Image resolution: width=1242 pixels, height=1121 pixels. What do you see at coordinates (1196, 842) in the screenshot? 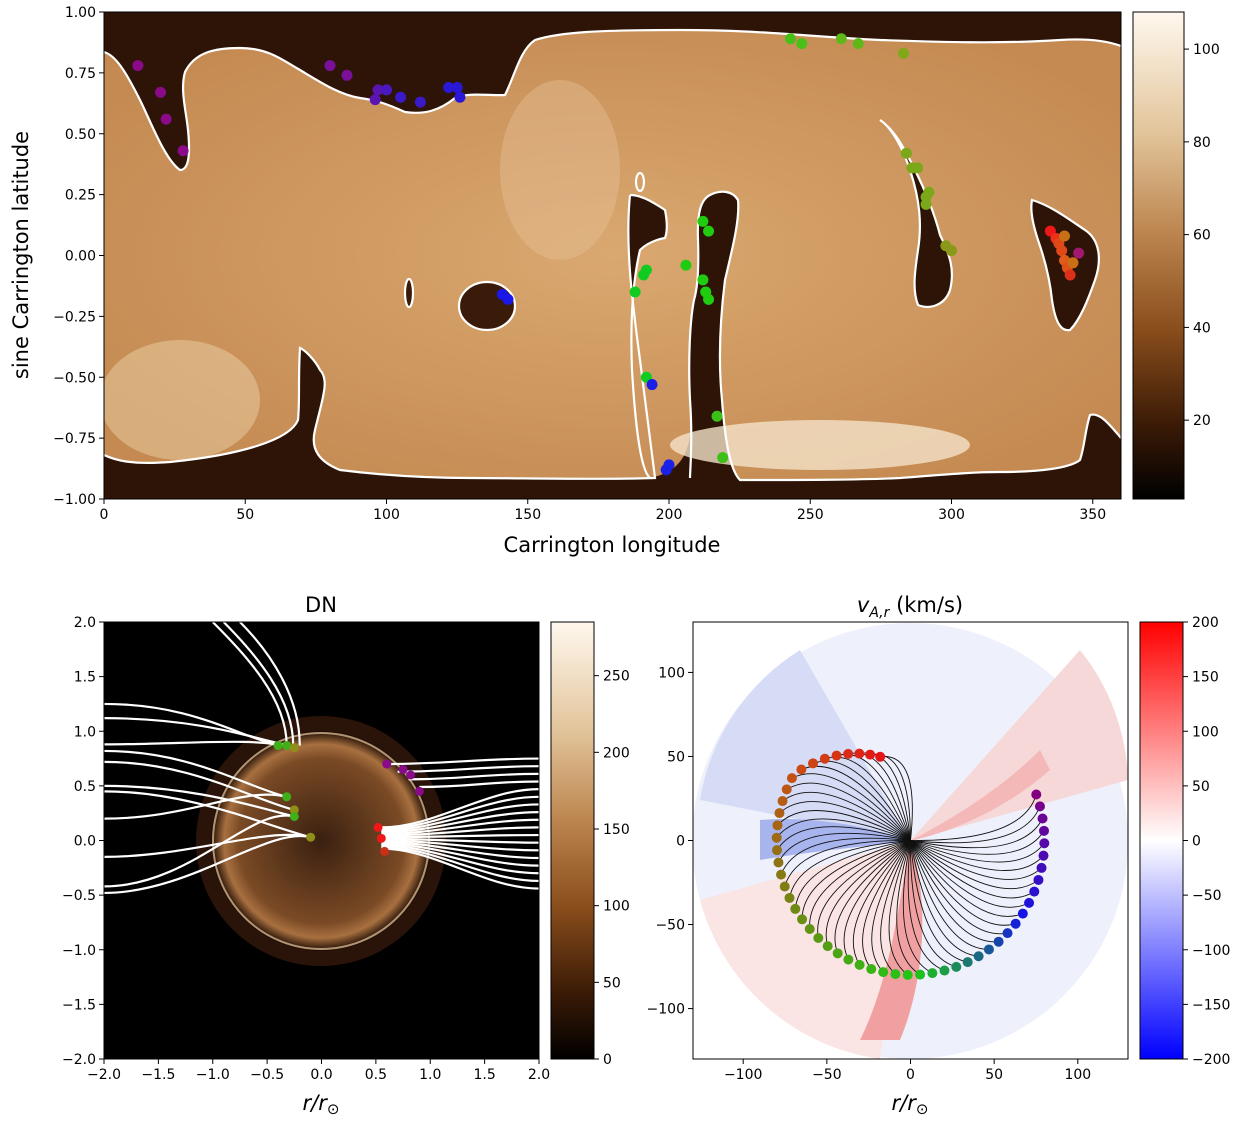
I see `va-colorbar-ytick-label: 0` at bounding box center [1196, 842].